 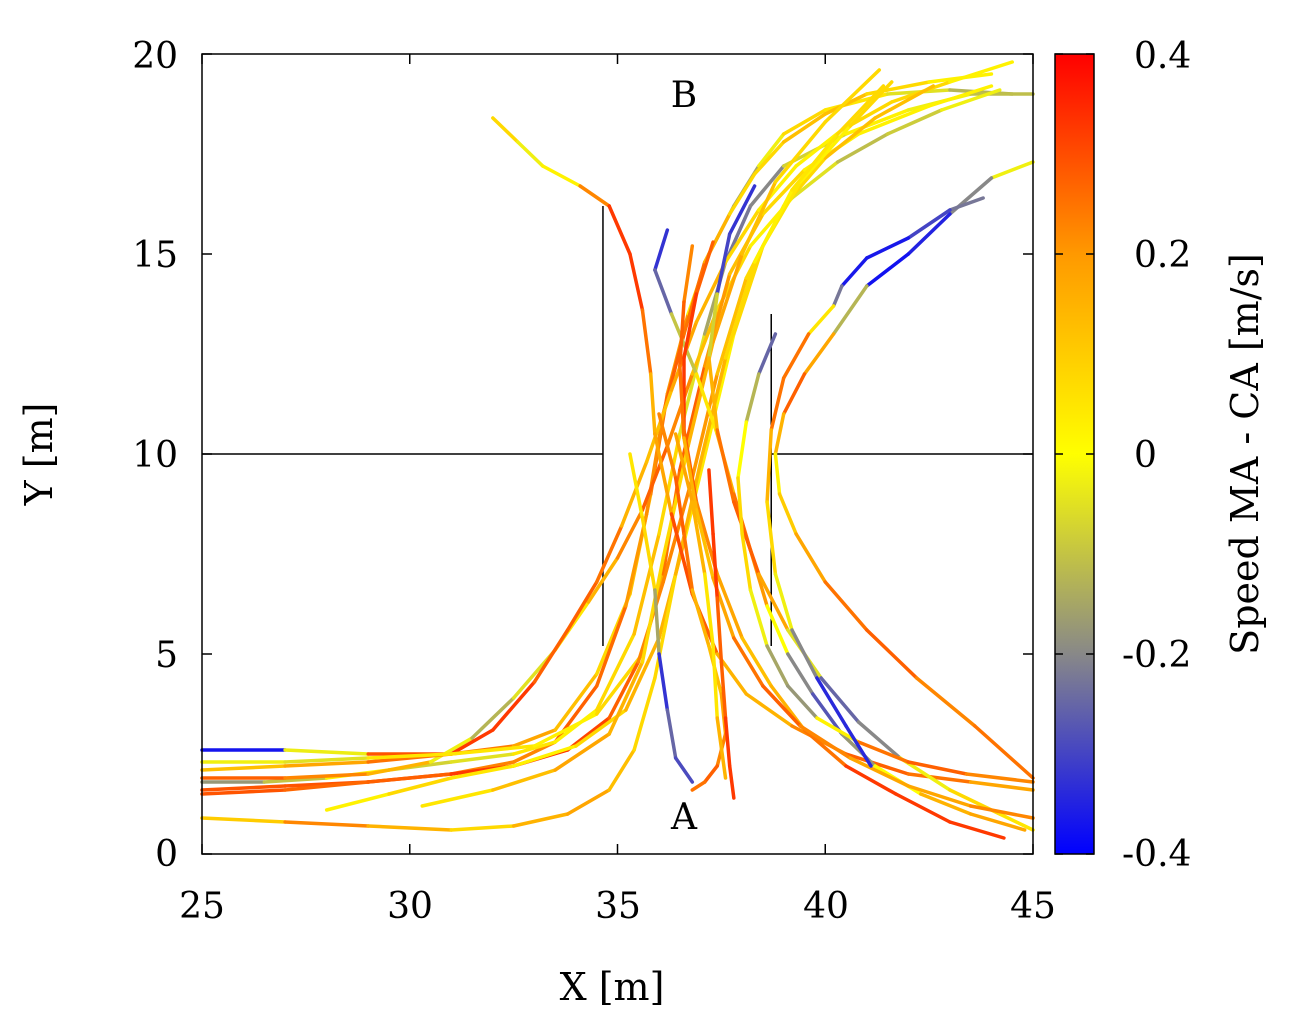 What do you see at coordinates (1162, 56) in the screenshot?
I see `colorbar-tick-label-4: 0.4` at bounding box center [1162, 56].